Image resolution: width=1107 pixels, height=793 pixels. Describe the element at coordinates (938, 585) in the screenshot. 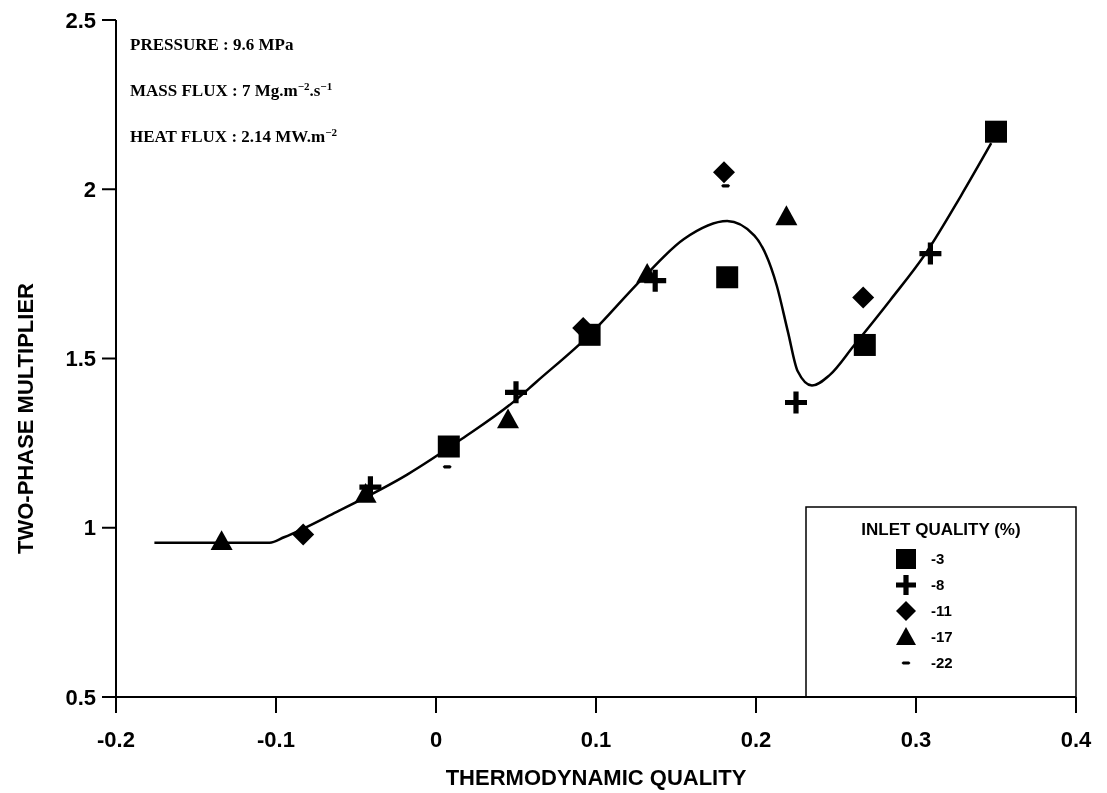

I see `legend-label: -8` at that location.